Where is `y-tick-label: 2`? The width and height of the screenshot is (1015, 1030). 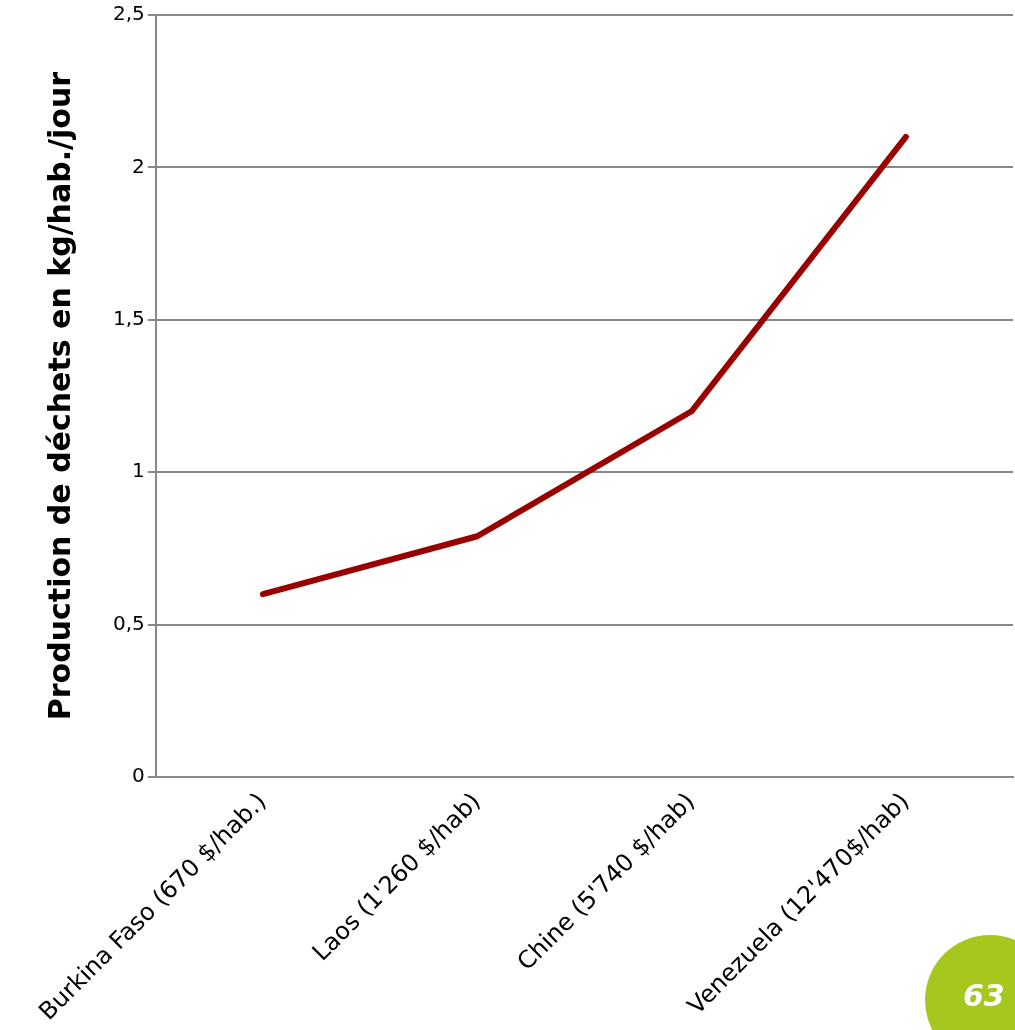
y-tick-label: 2 is located at coordinates (138, 165).